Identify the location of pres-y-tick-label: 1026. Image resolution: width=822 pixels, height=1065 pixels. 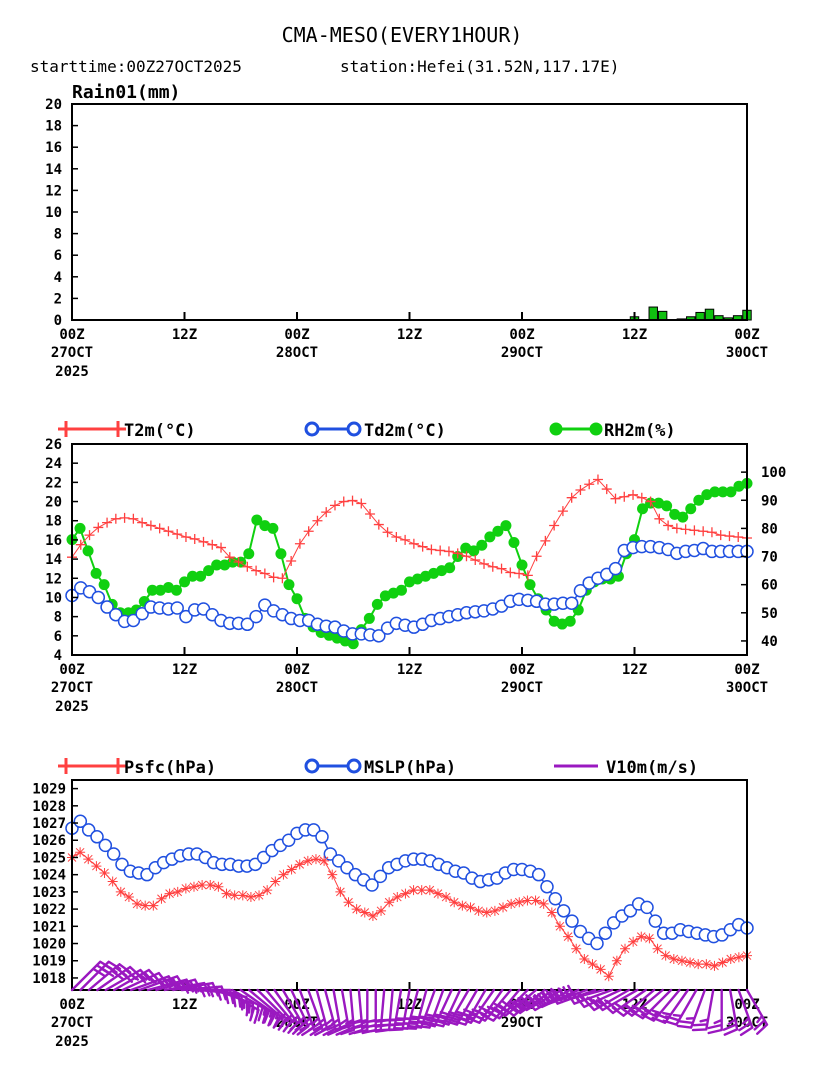
(49, 841).